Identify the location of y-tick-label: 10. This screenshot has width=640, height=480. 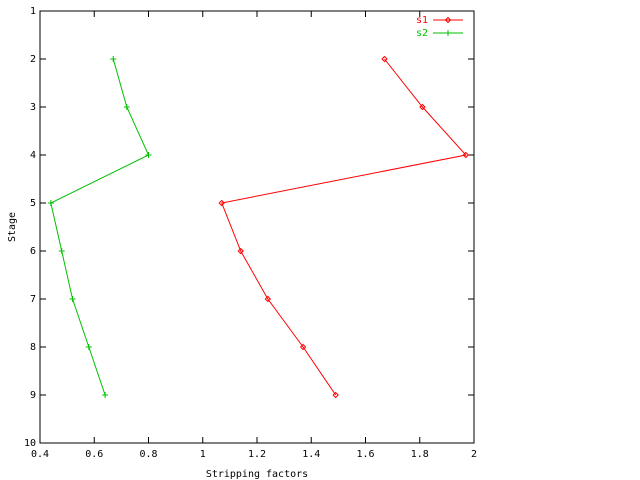
(30, 443).